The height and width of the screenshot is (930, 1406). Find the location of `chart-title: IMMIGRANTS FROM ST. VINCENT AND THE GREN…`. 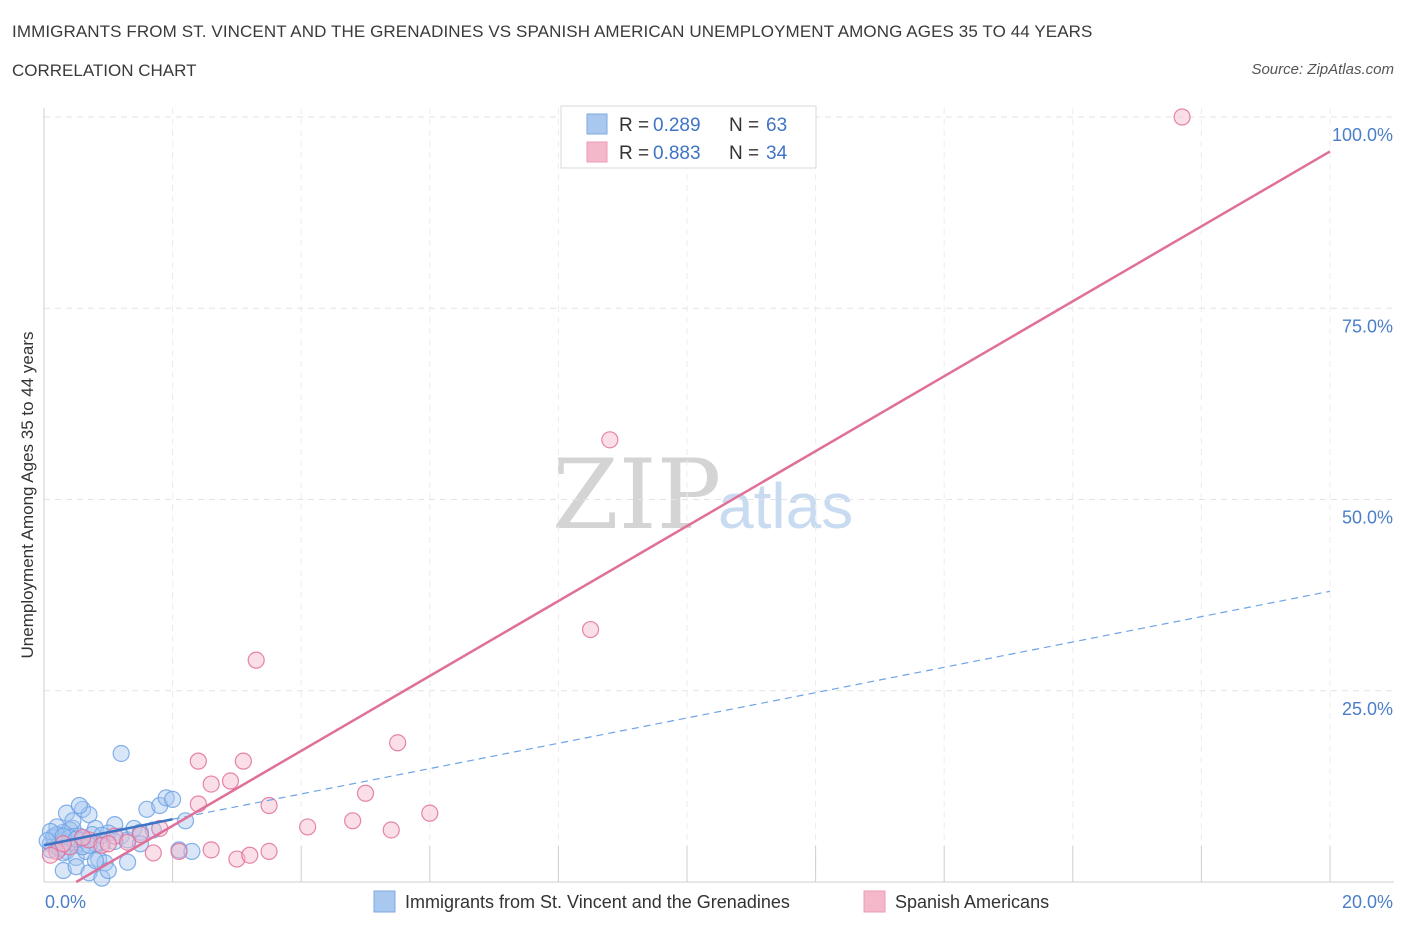

chart-title: IMMIGRANTS FROM ST. VINCENT AND THE GREN… is located at coordinates (552, 31).